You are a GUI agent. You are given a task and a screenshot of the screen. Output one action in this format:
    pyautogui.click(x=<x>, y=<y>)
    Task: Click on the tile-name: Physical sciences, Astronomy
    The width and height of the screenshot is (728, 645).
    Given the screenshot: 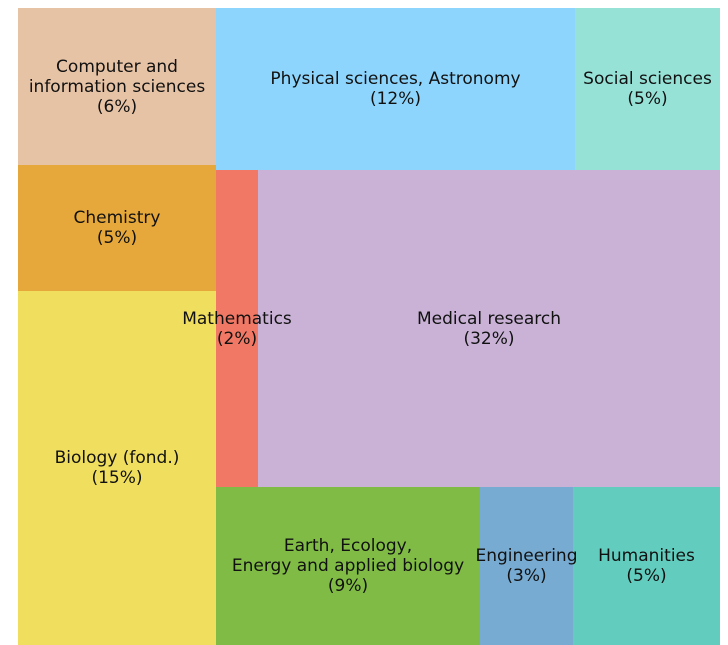 What is the action you would take?
    pyautogui.click(x=395, y=79)
    